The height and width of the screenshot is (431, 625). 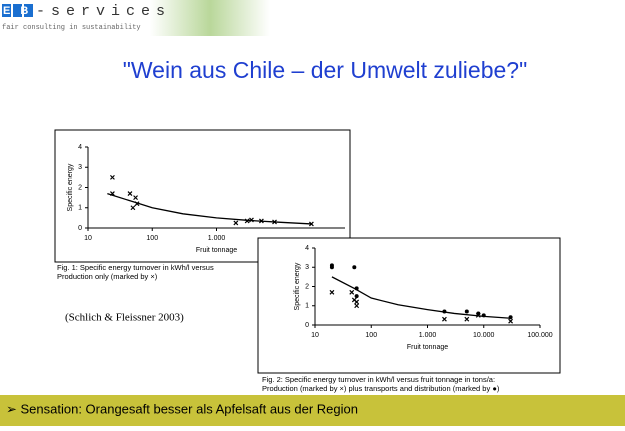 I want to click on figure-caption: Production only (marked by ×), so click(x=107, y=276).